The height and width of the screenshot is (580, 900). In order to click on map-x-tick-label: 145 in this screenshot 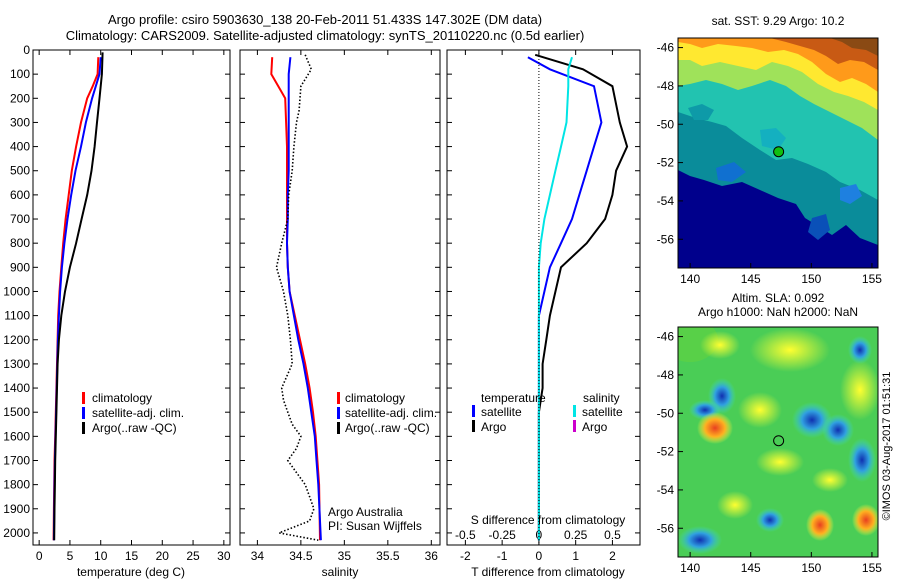, I will do `click(751, 279)`.